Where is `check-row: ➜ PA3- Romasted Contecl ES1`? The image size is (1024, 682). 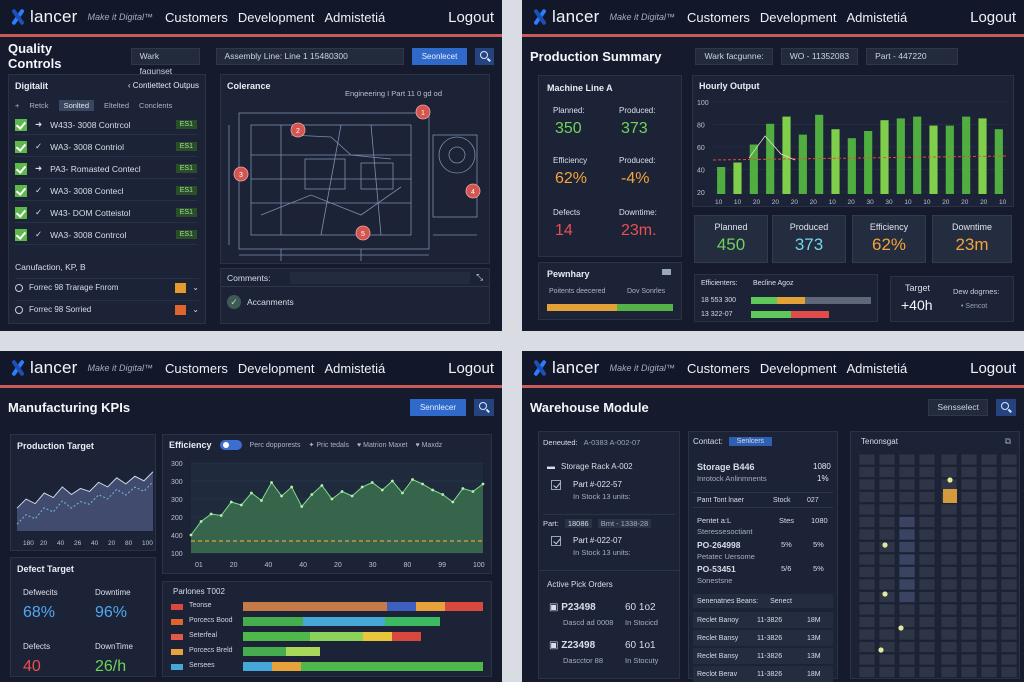
check-row: ➜ PA3- Romasted Contecl ES1 is located at coordinates (106, 169).